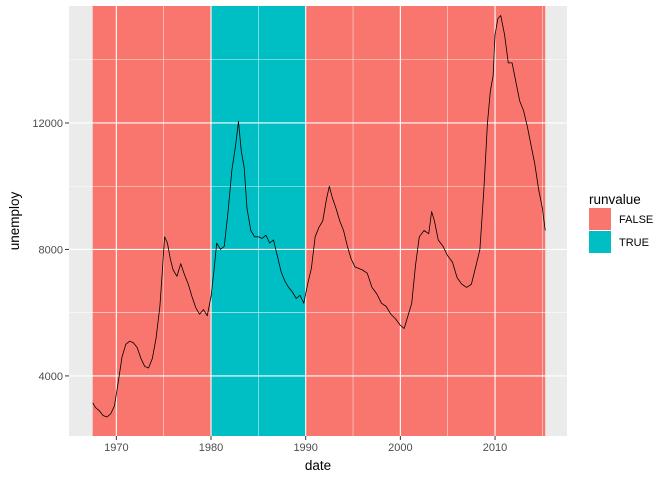 The height and width of the screenshot is (480, 672). I want to click on legend-label-false: FALSE, so click(636, 220).